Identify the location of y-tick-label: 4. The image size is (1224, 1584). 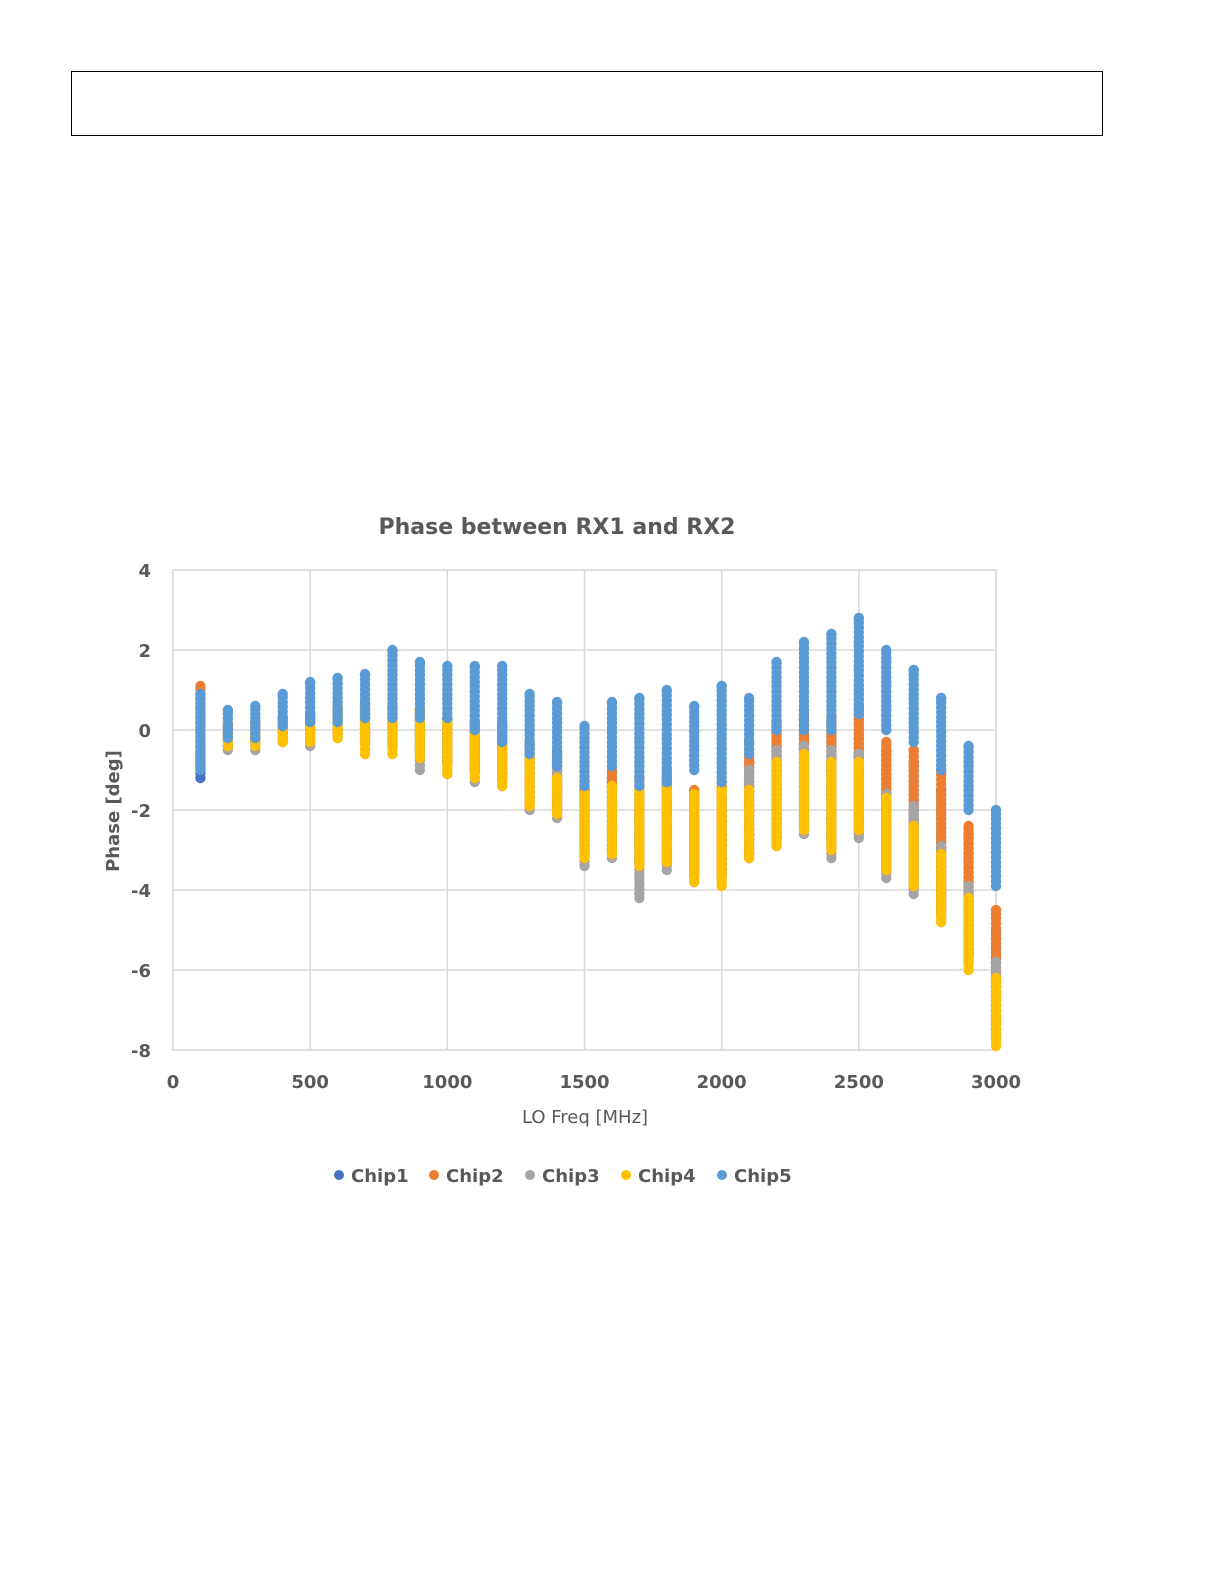
(144, 571).